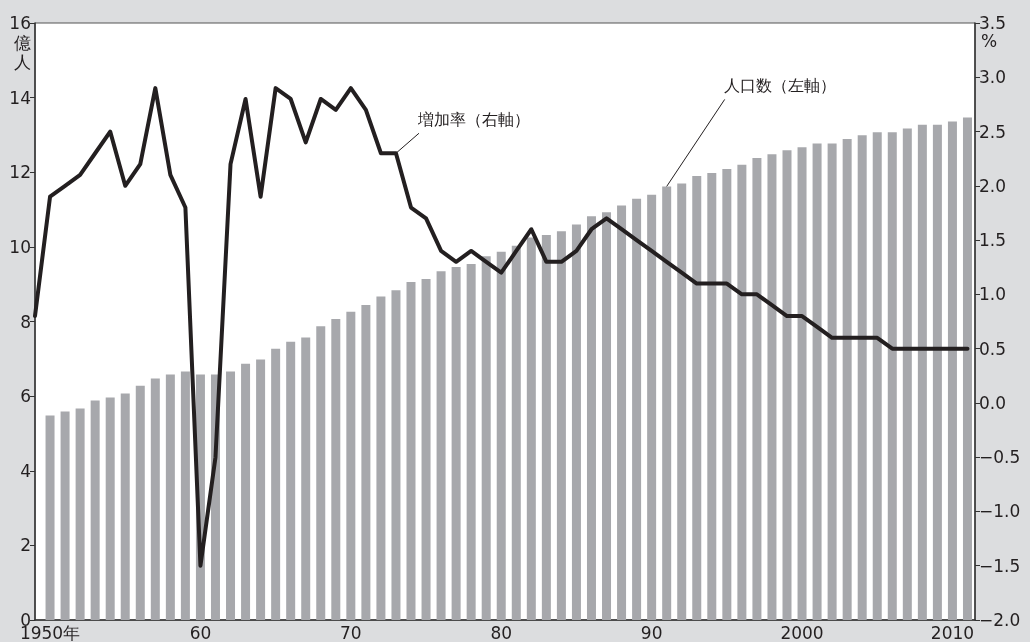 Image resolution: width=1030 pixels, height=642 pixels. Describe the element at coordinates (993, 348) in the screenshot. I see `y2-tick-label: 0.5` at that location.